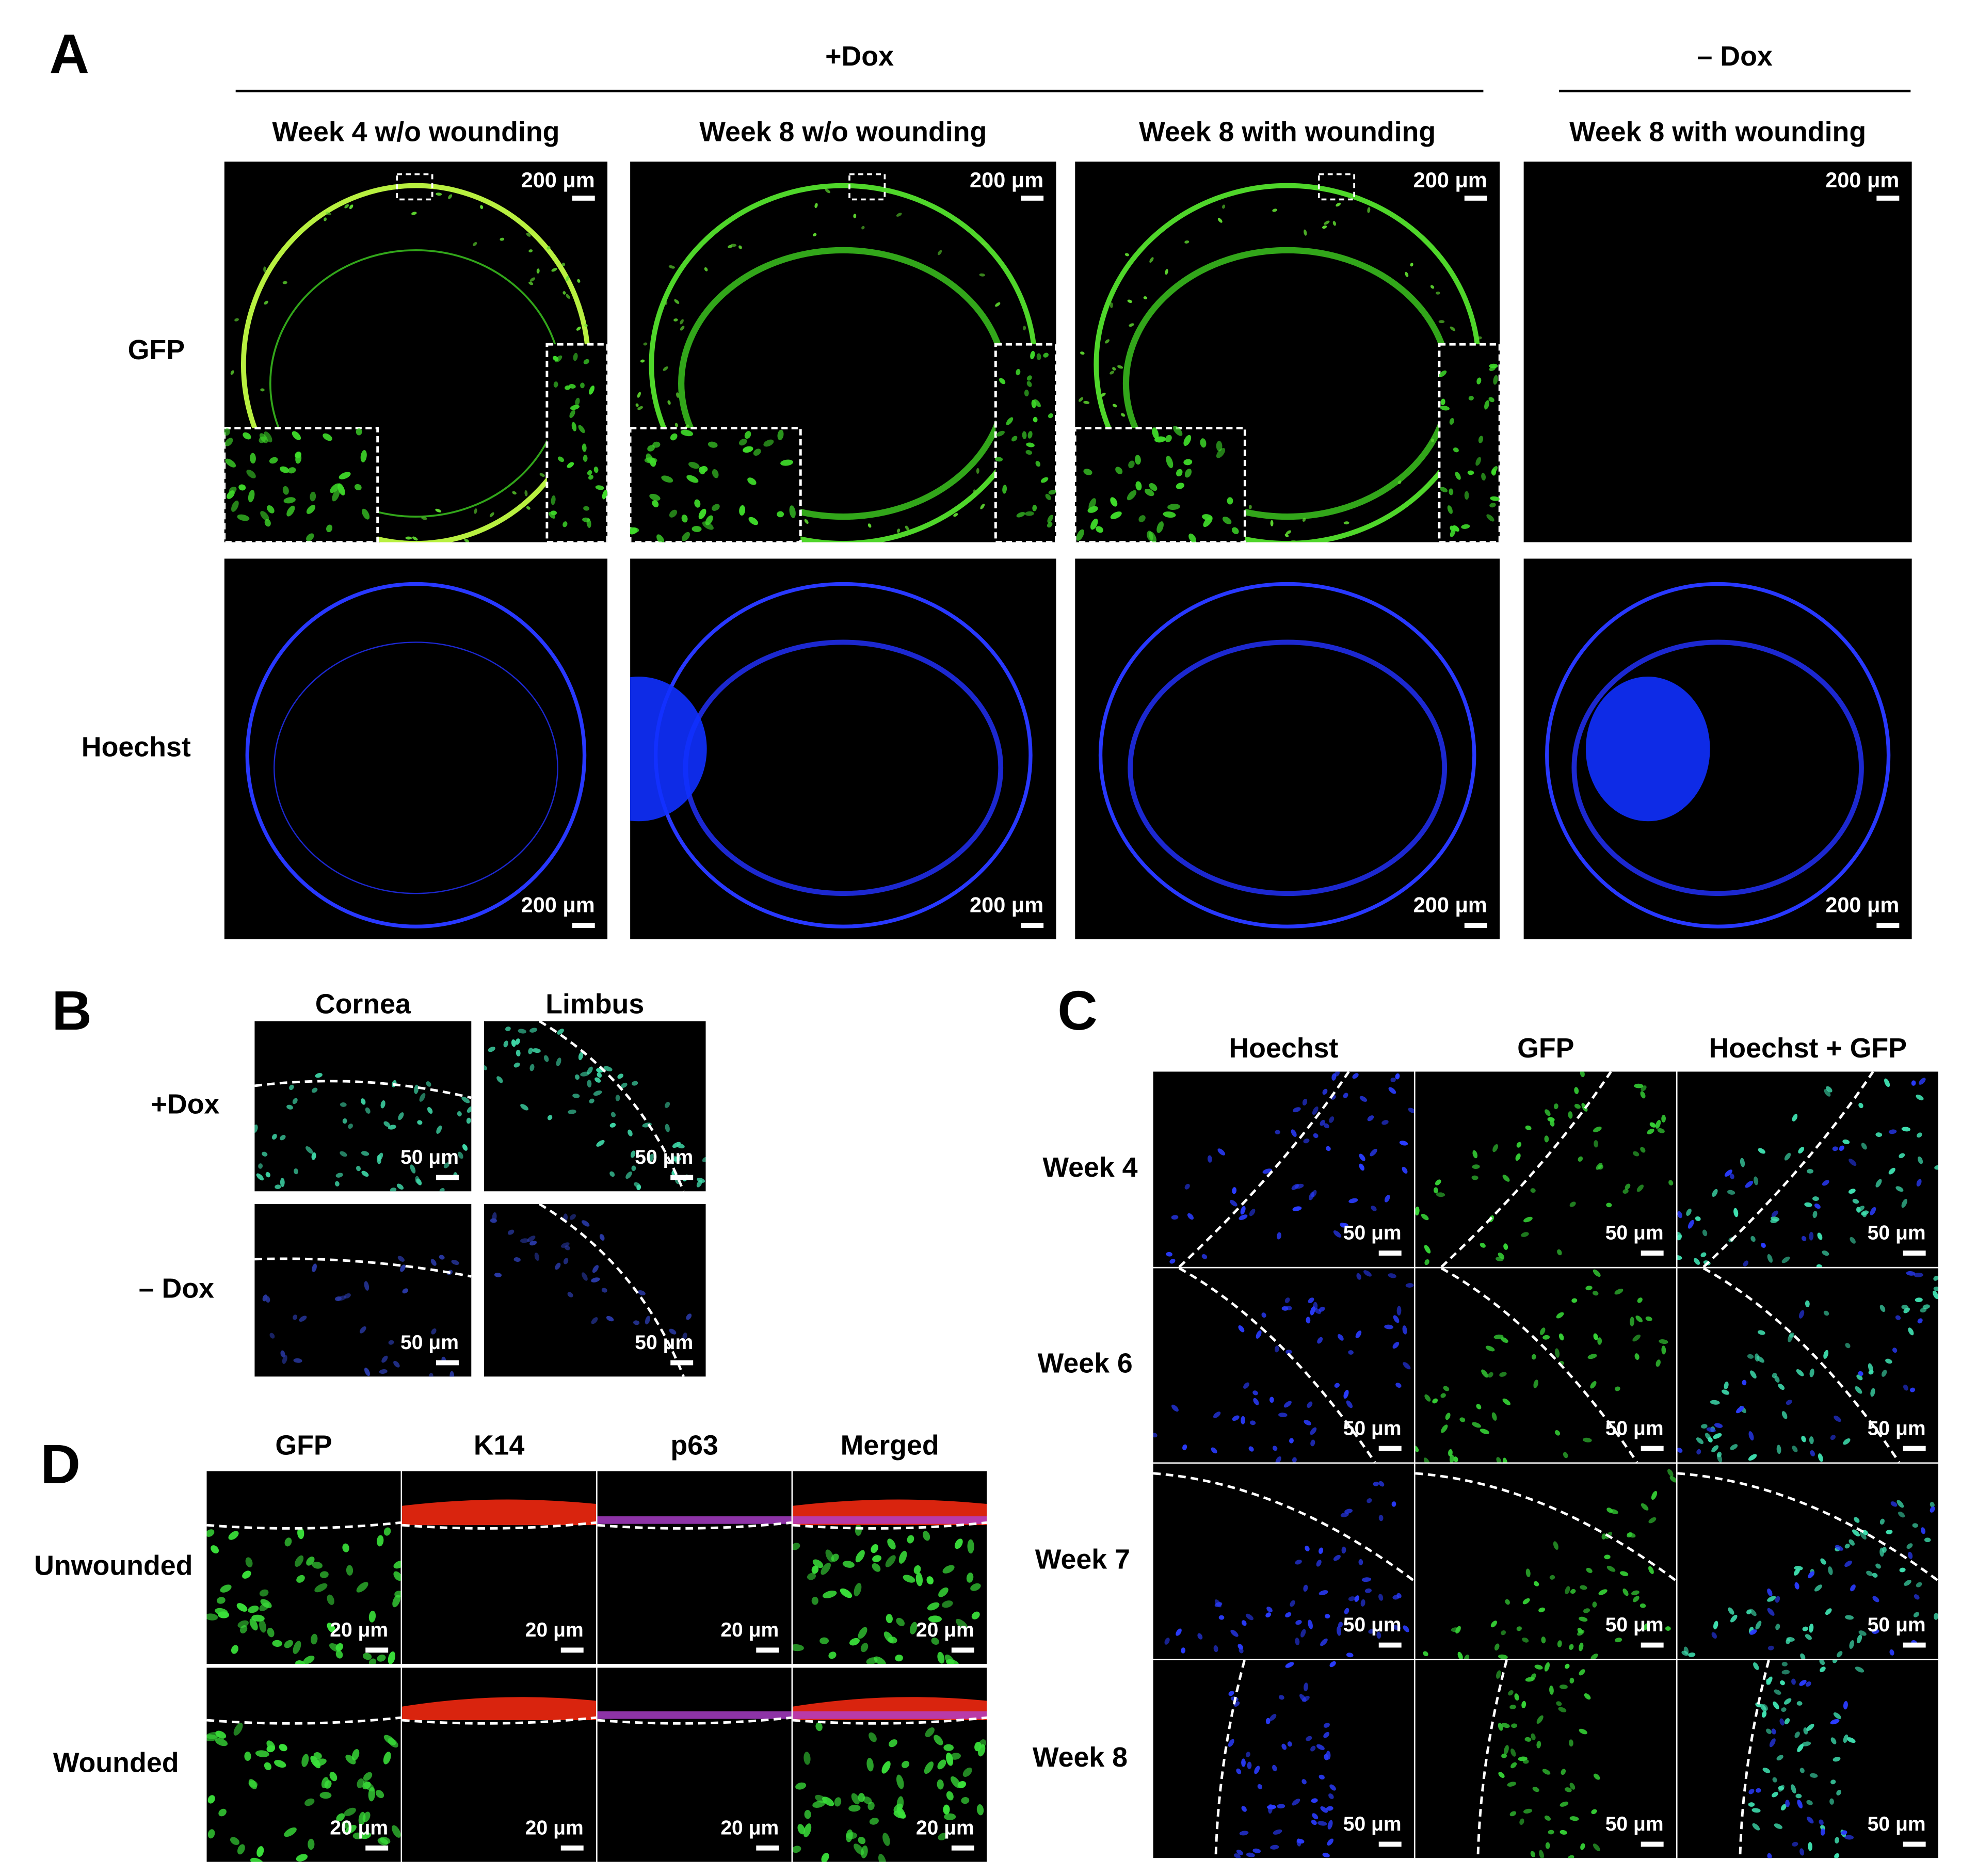 The image size is (1961, 1876). Describe the element at coordinates (594, 1004) in the screenshot. I see `column-header: Limbus` at that location.